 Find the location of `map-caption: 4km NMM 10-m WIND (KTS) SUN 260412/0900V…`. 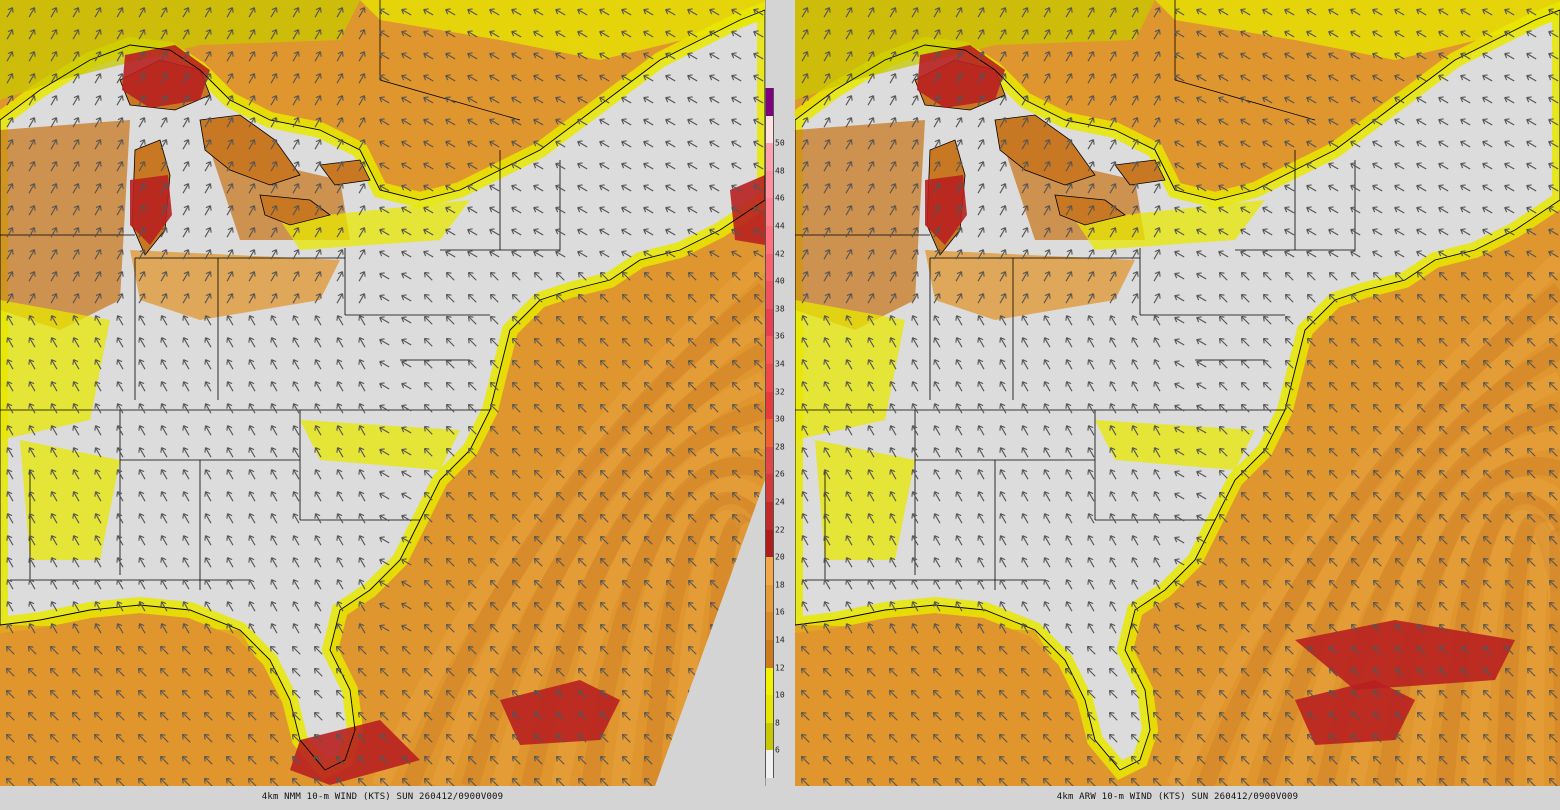

map-caption: 4km NMM 10-m WIND (KTS) SUN 260412/0900V… is located at coordinates (382, 797).